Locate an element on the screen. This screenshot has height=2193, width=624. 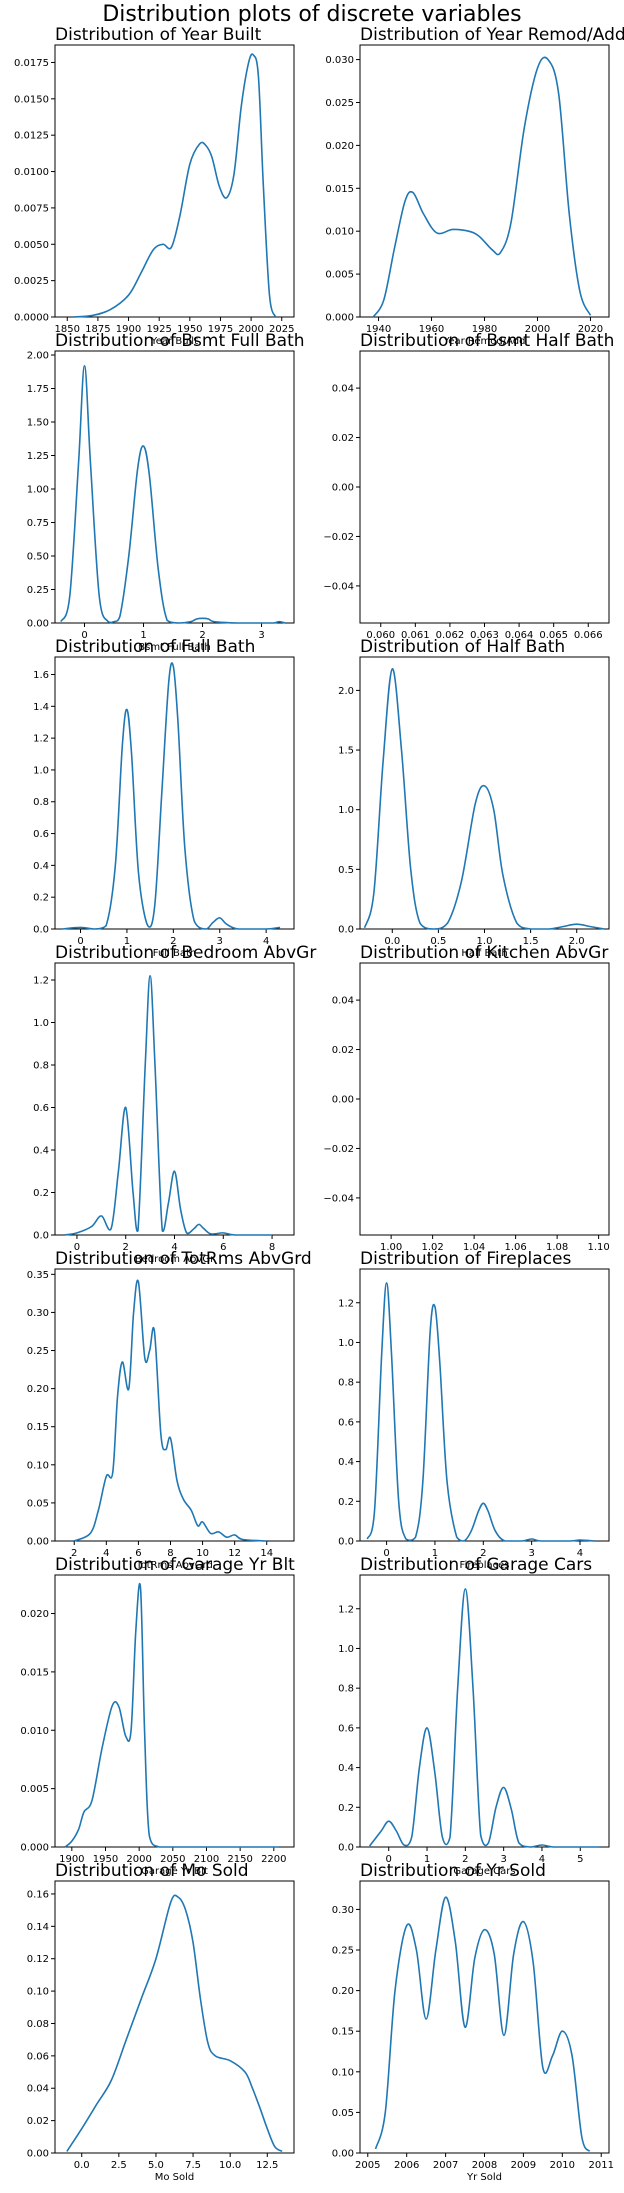
y-tick-label: 0.25 is located at coordinates (343, 1951).